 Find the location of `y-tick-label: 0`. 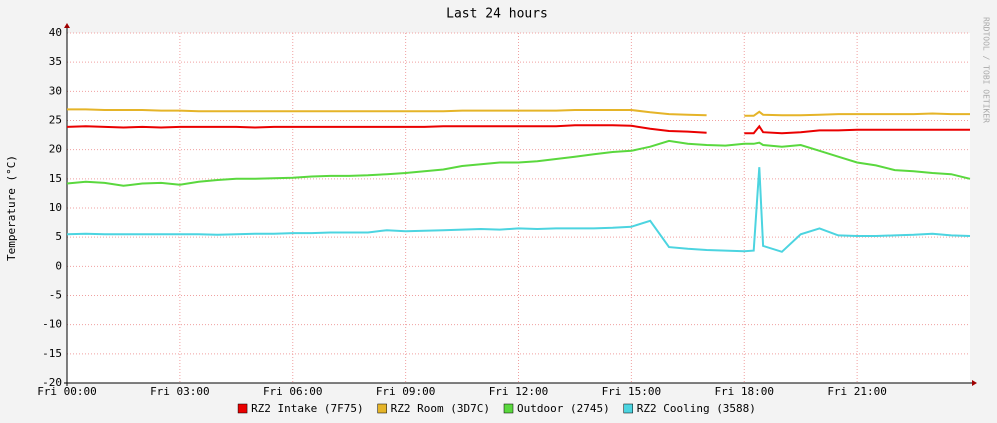

y-tick-label: 0 is located at coordinates (58, 265).